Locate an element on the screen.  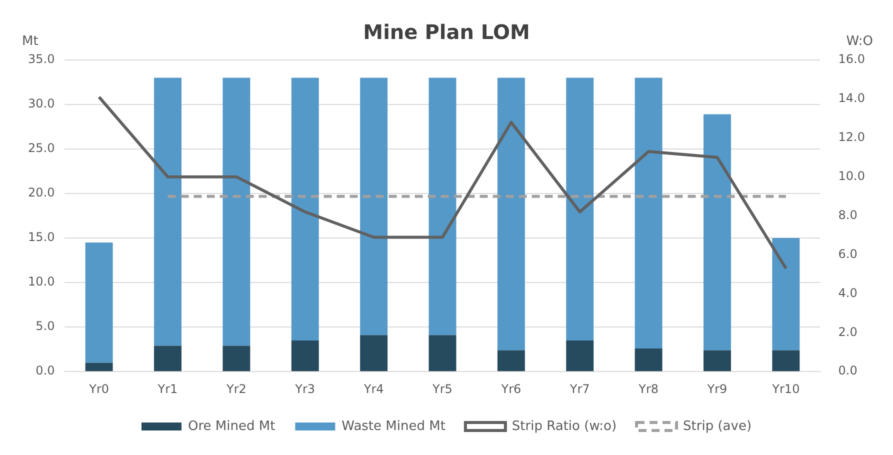
x-tick-label: Yr2 is located at coordinates (235, 389).